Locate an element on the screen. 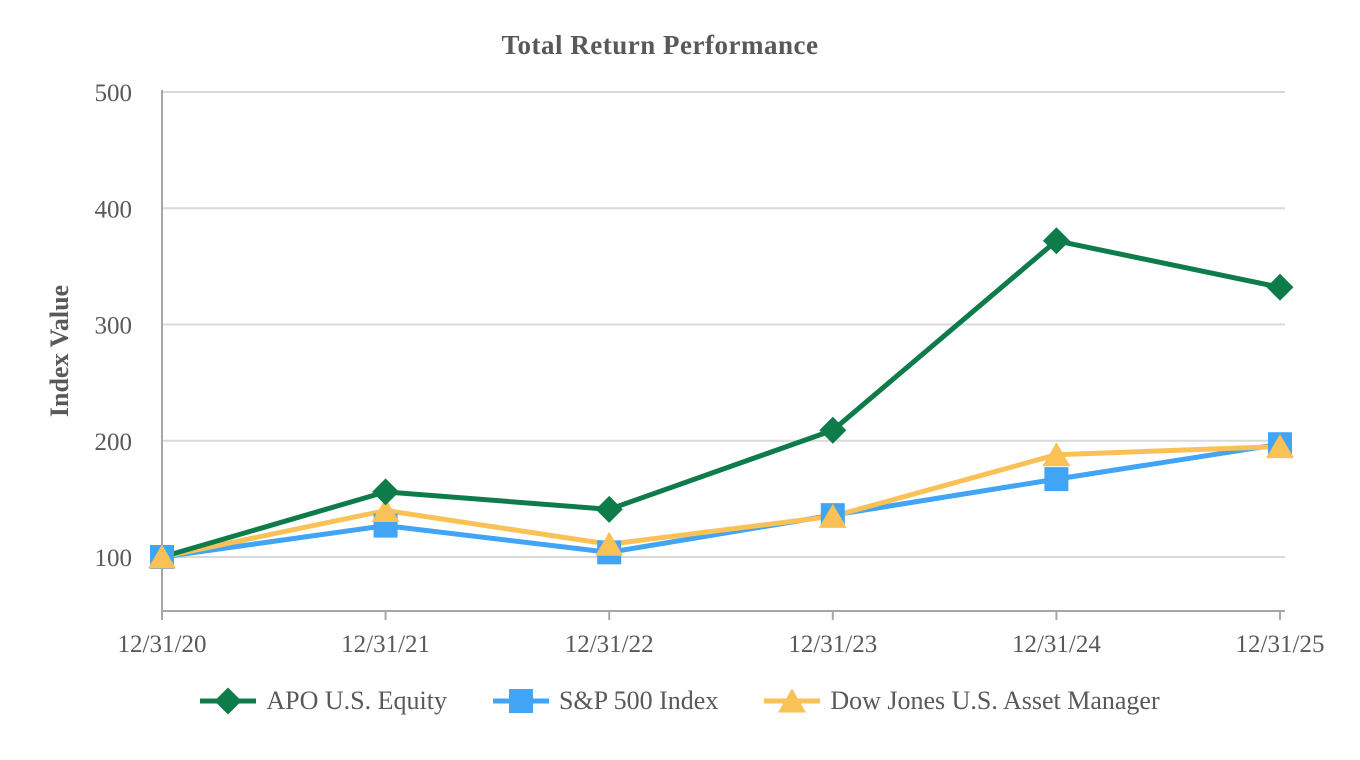 This screenshot has height=760, width=1360. y-tick-label: 300 is located at coordinates (114, 326).